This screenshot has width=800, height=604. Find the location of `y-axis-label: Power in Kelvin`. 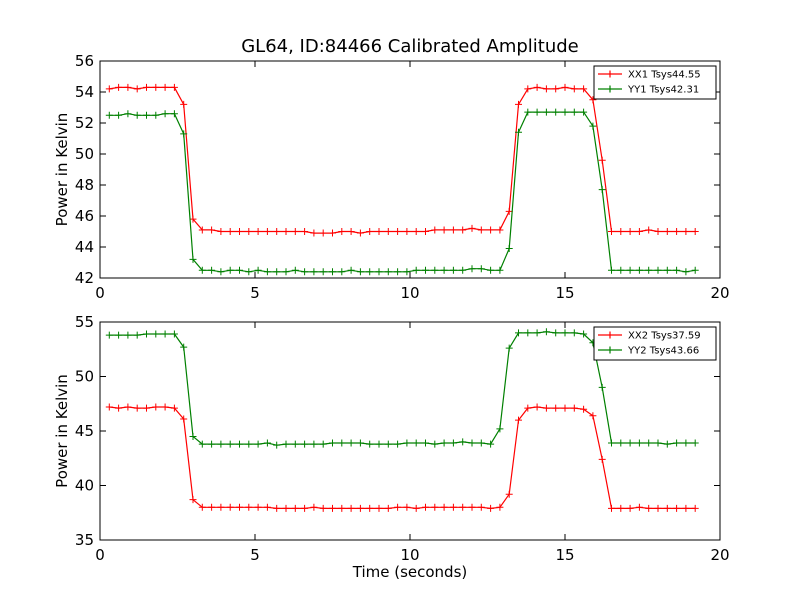

y-axis-label: Power in Kelvin is located at coordinates (62, 170).